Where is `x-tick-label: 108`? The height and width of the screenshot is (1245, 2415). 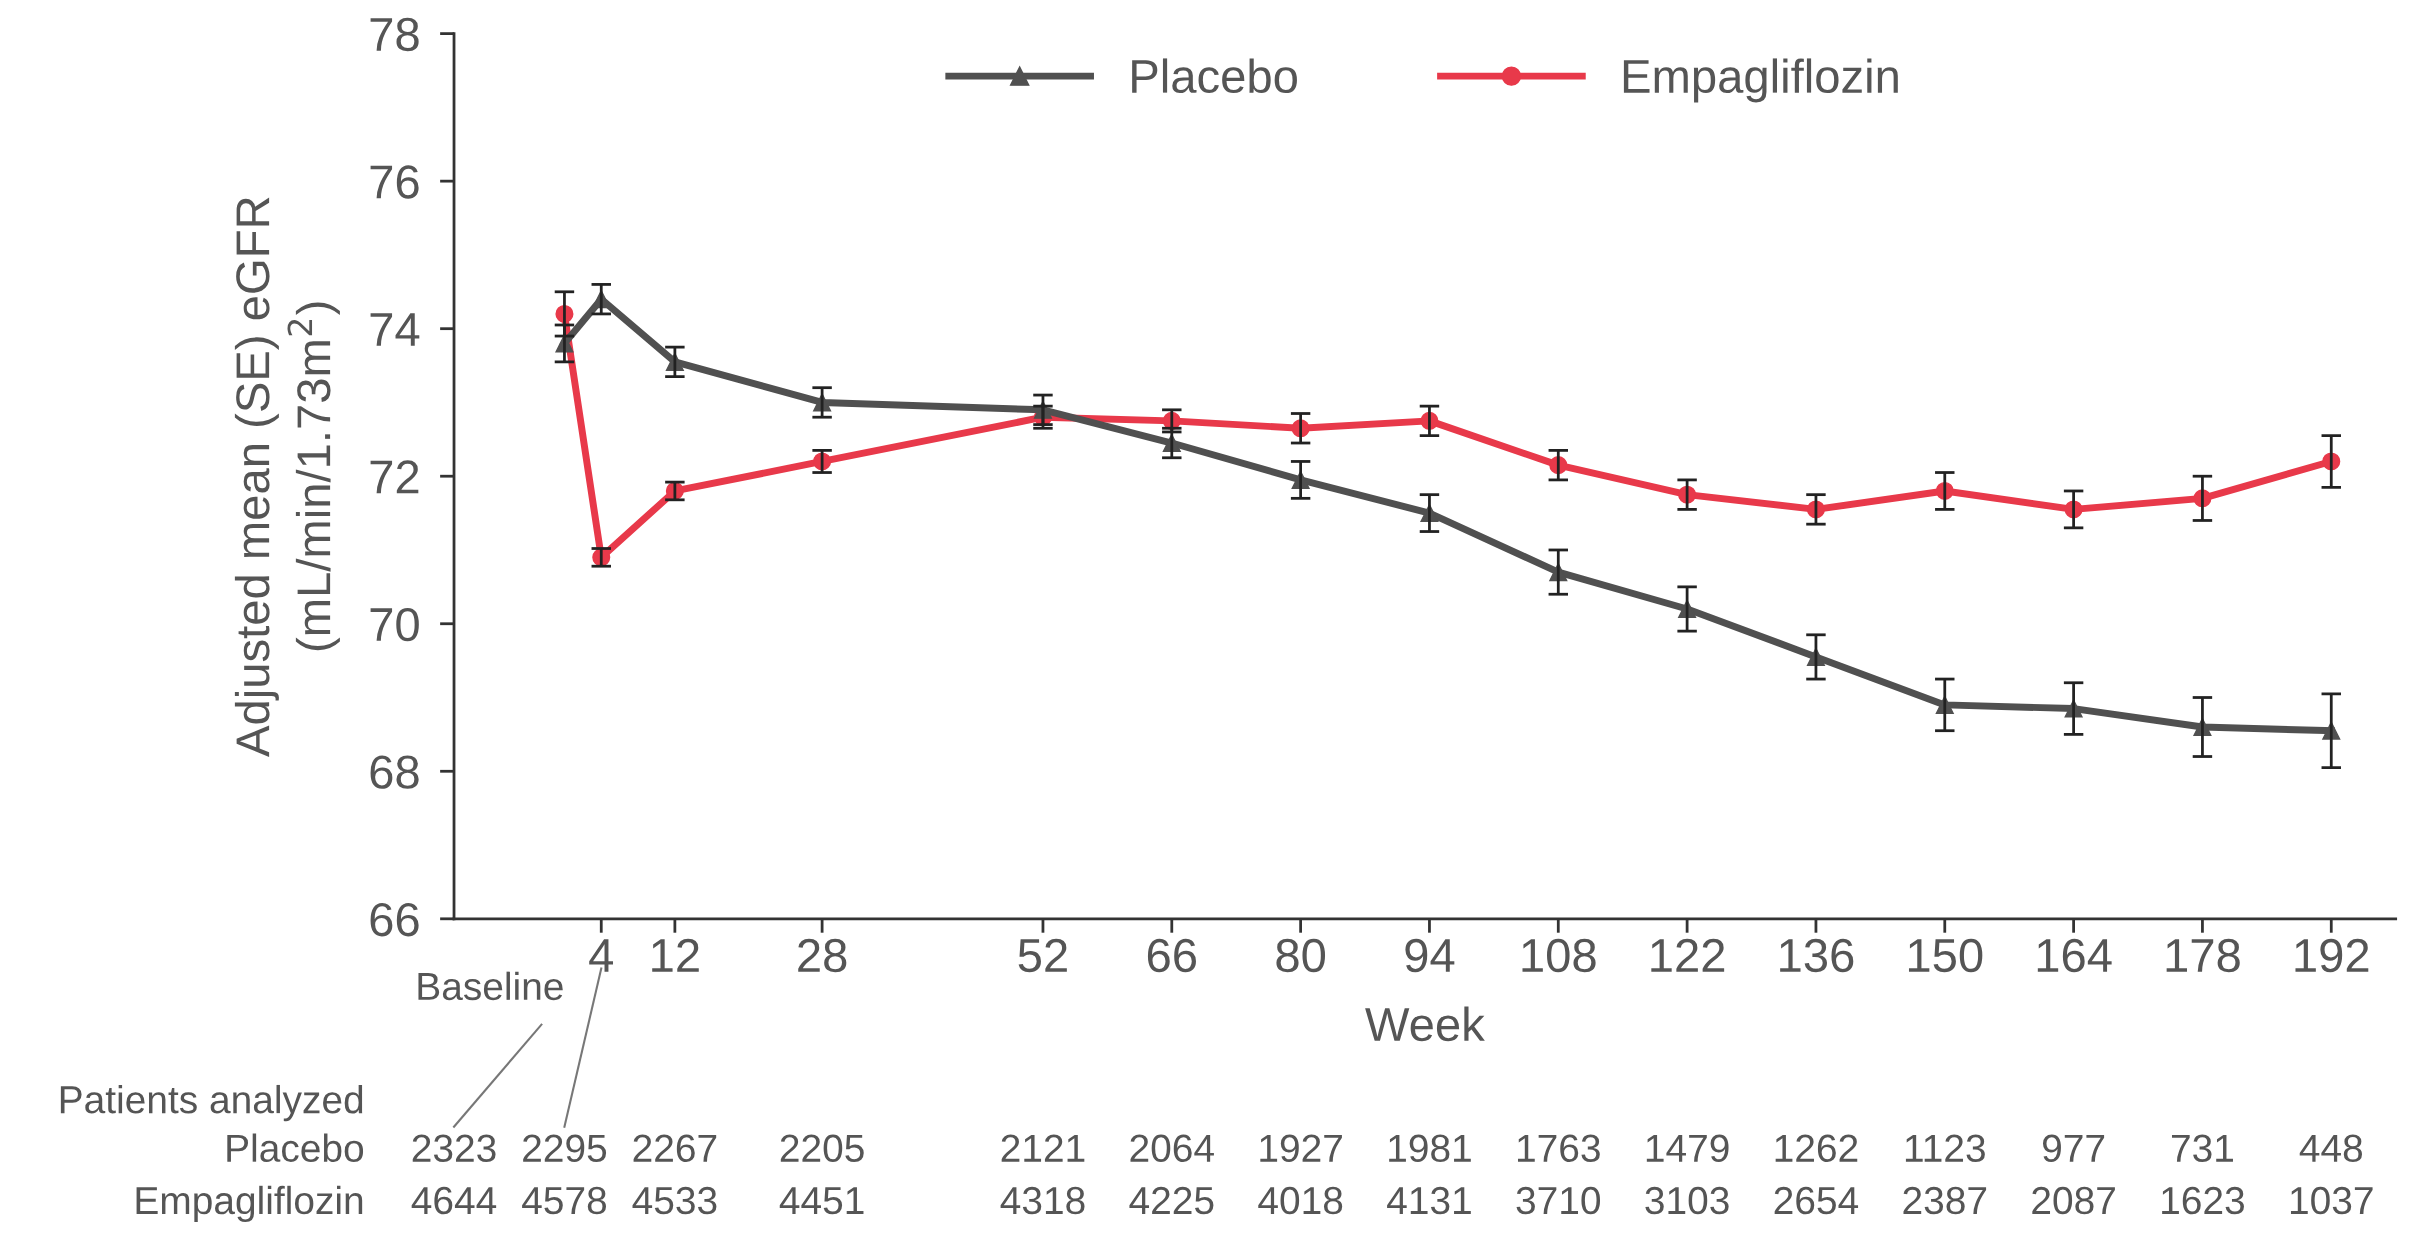 x-tick-label: 108 is located at coordinates (1559, 955).